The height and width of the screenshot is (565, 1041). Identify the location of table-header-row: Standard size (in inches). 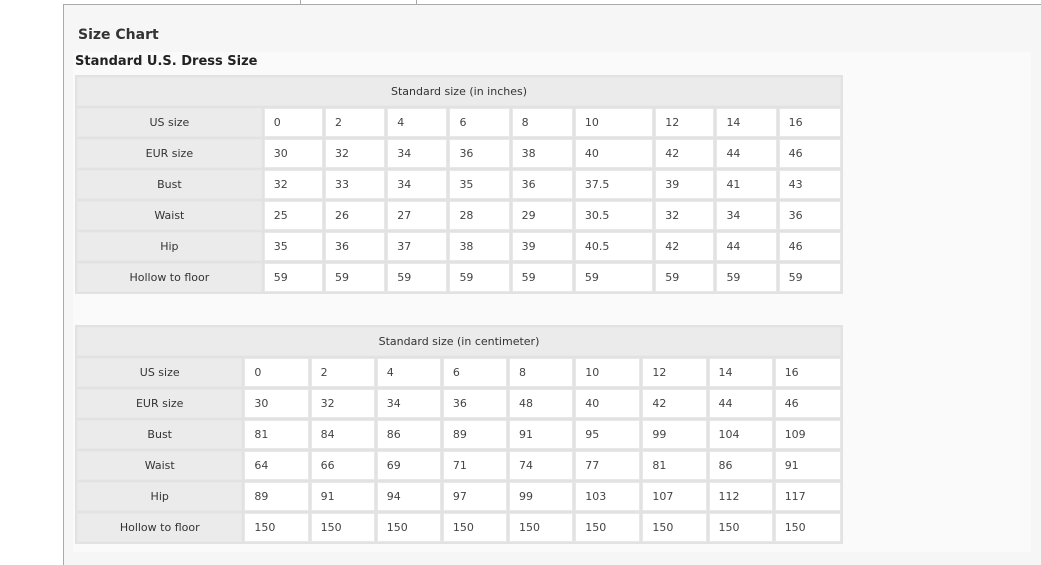
(459, 91).